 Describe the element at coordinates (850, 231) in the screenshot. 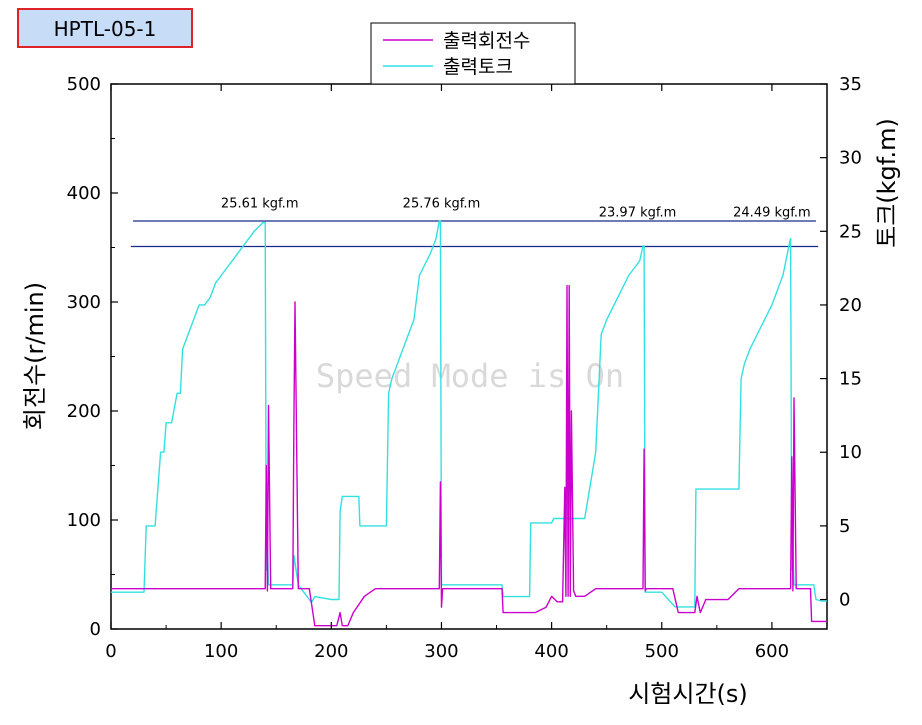

I see `y-right-tick-label: 25` at that location.